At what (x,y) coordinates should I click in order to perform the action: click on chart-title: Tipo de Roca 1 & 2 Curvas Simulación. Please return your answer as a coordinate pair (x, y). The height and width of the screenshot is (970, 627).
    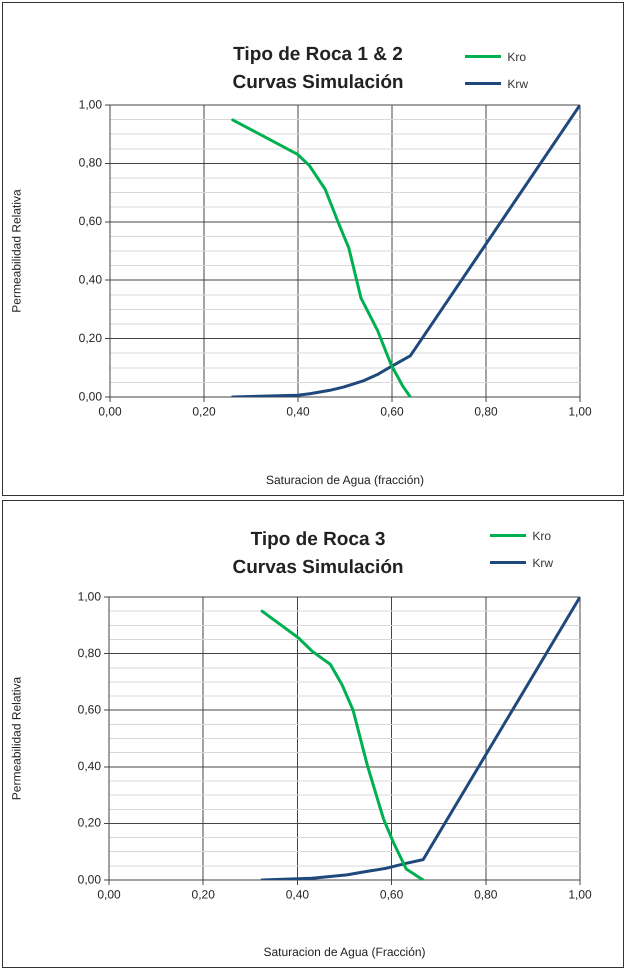
    Looking at the image, I should click on (318, 69).